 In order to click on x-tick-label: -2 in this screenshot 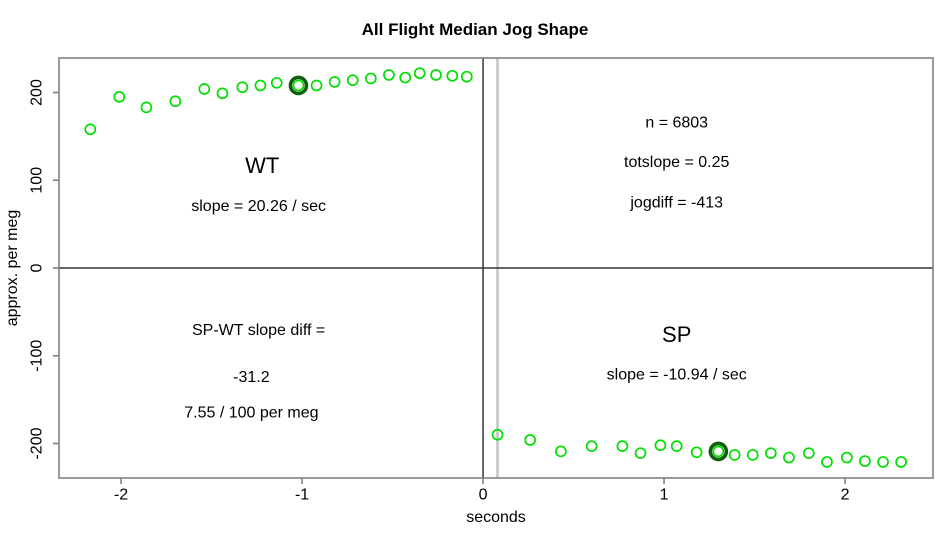, I will do `click(121, 495)`.